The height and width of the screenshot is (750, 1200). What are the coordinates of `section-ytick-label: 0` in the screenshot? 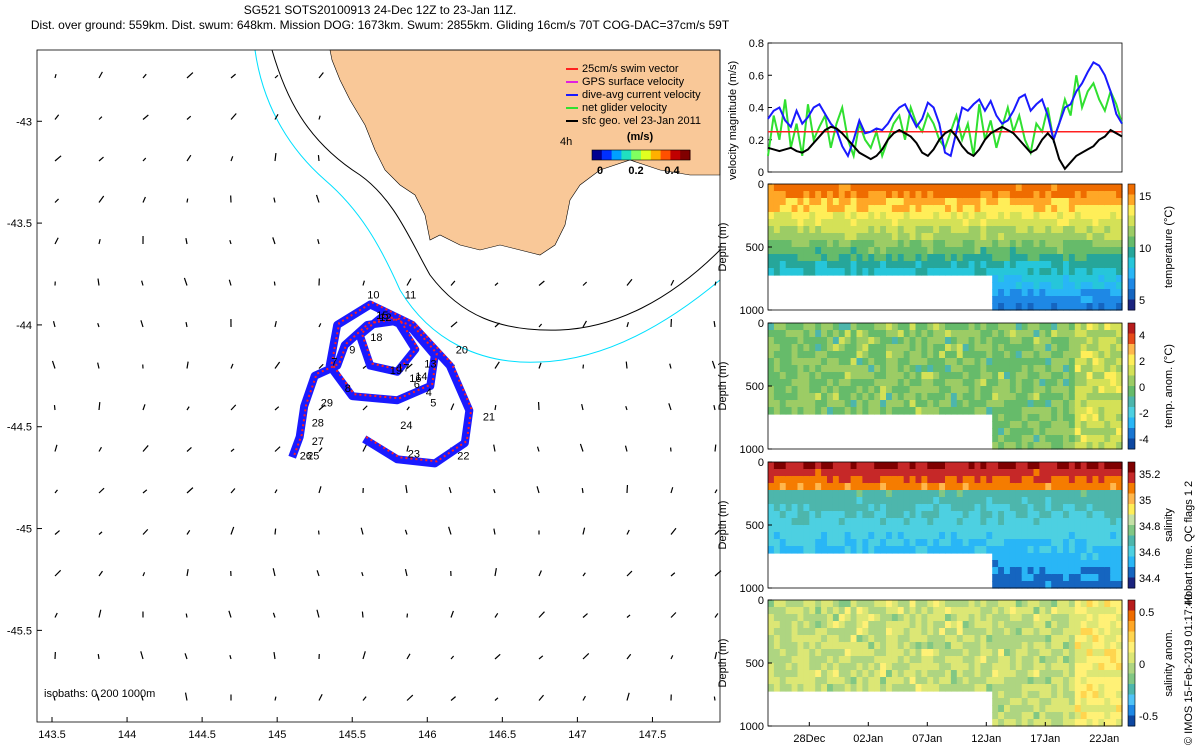 It's located at (761, 601).